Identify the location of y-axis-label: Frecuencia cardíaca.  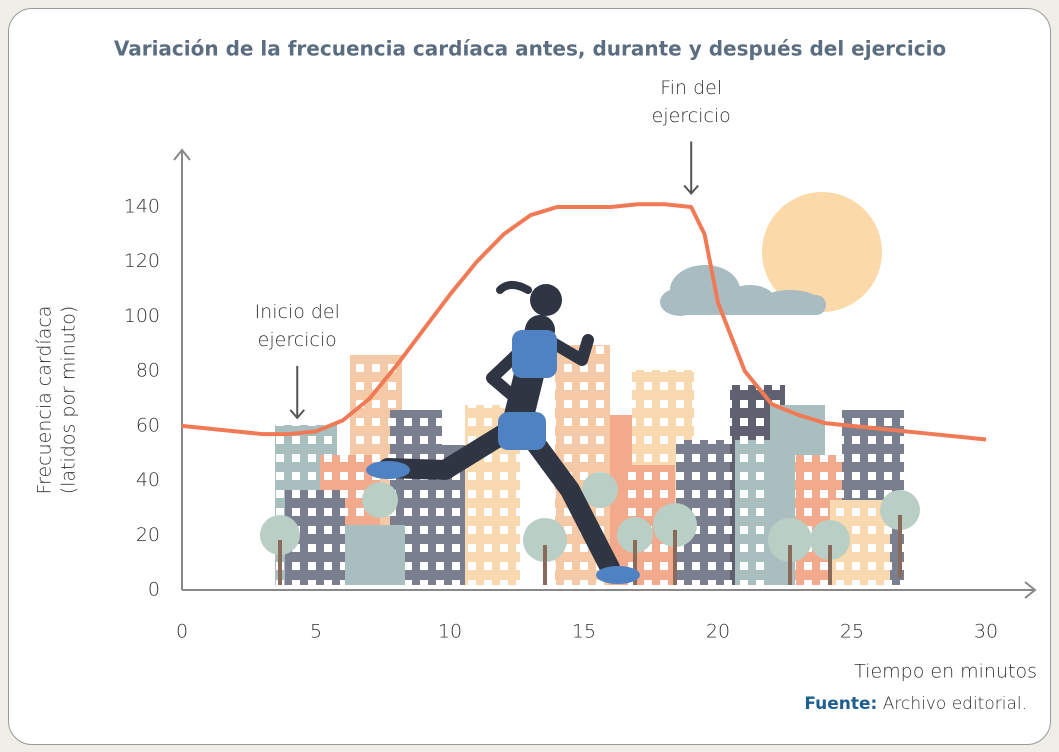
(45, 400).